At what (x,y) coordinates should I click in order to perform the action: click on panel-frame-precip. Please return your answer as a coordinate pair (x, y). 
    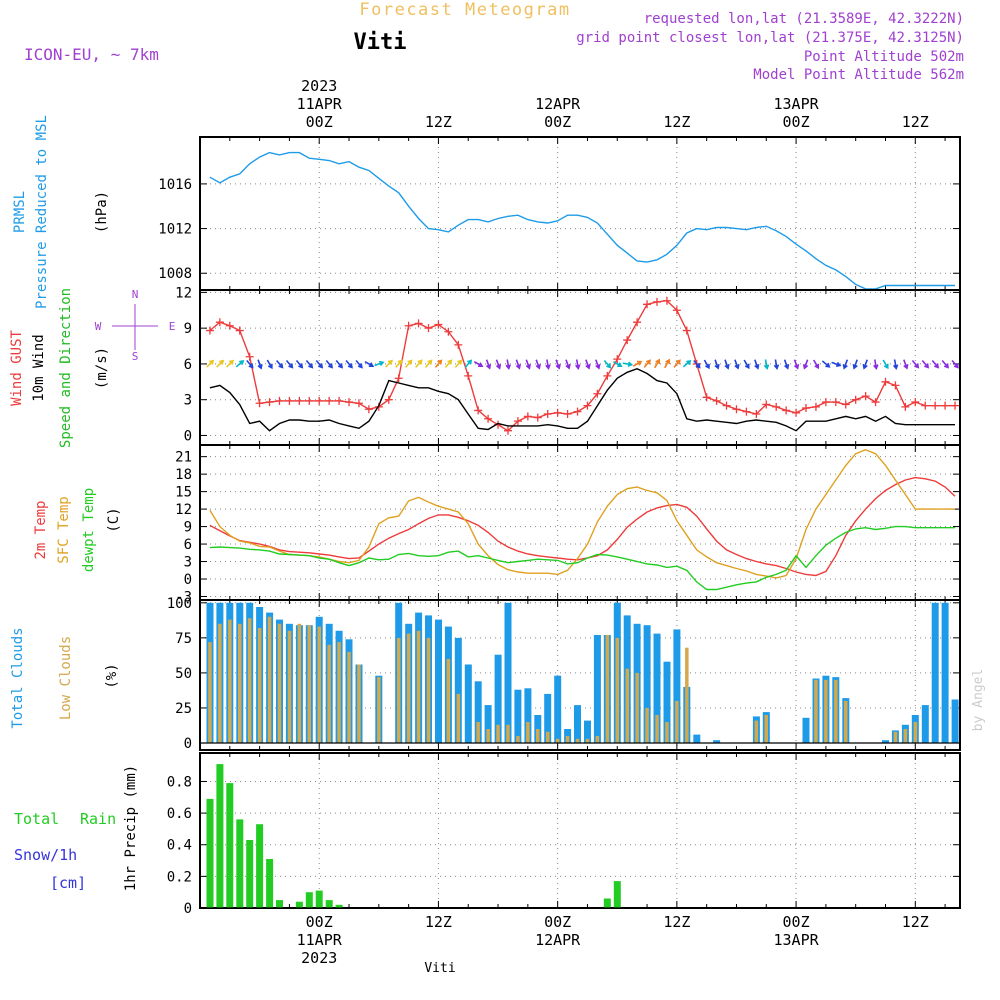
    Looking at the image, I should click on (580, 830).